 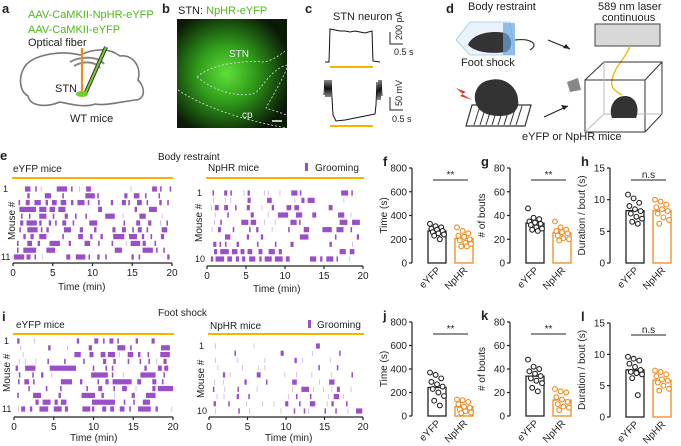 I want to click on laser-box-icon, so click(x=627, y=35).